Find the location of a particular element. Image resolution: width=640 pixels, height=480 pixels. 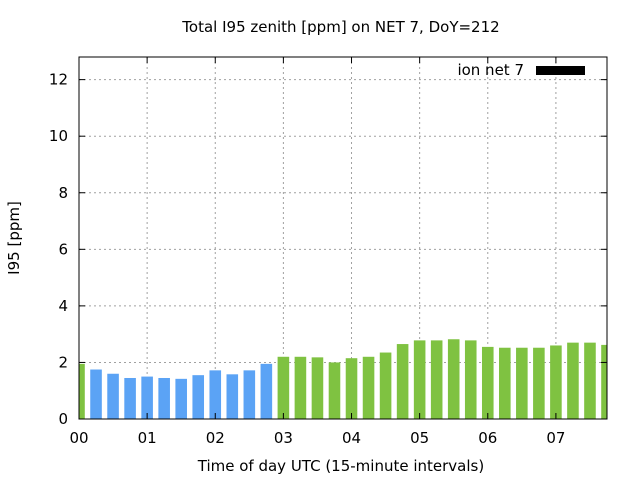

x-tick-label: 01 is located at coordinates (147, 438).